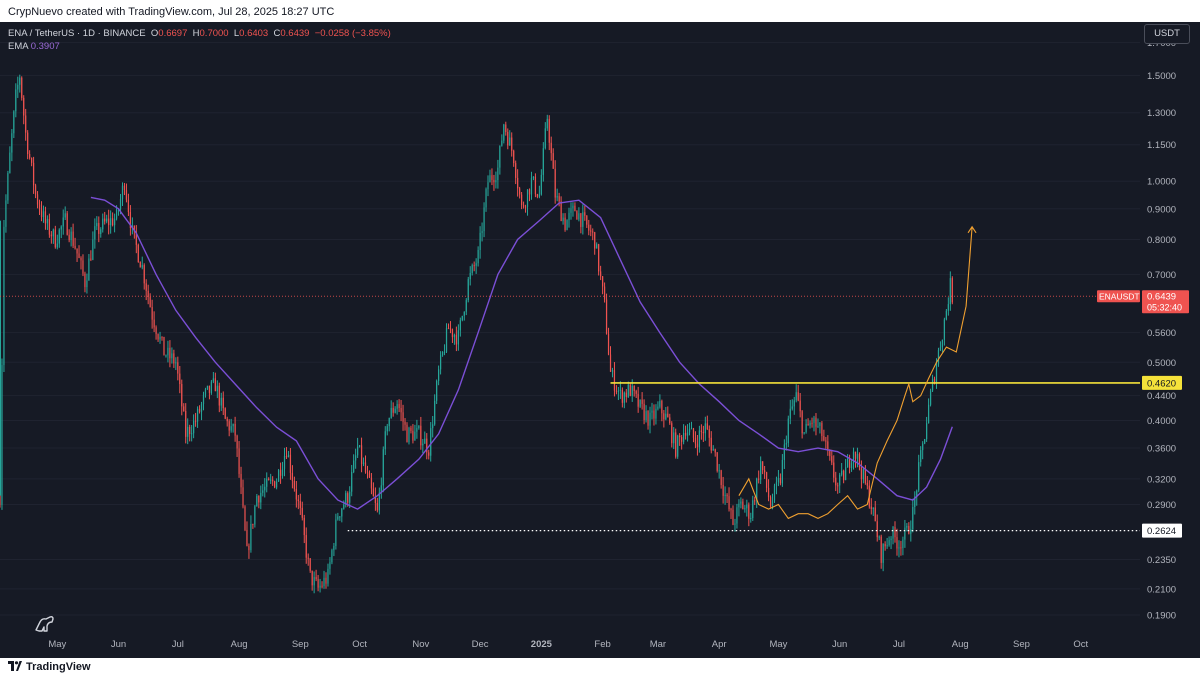  What do you see at coordinates (178, 644) in the screenshot?
I see `time-tick-label: Jul` at bounding box center [178, 644].